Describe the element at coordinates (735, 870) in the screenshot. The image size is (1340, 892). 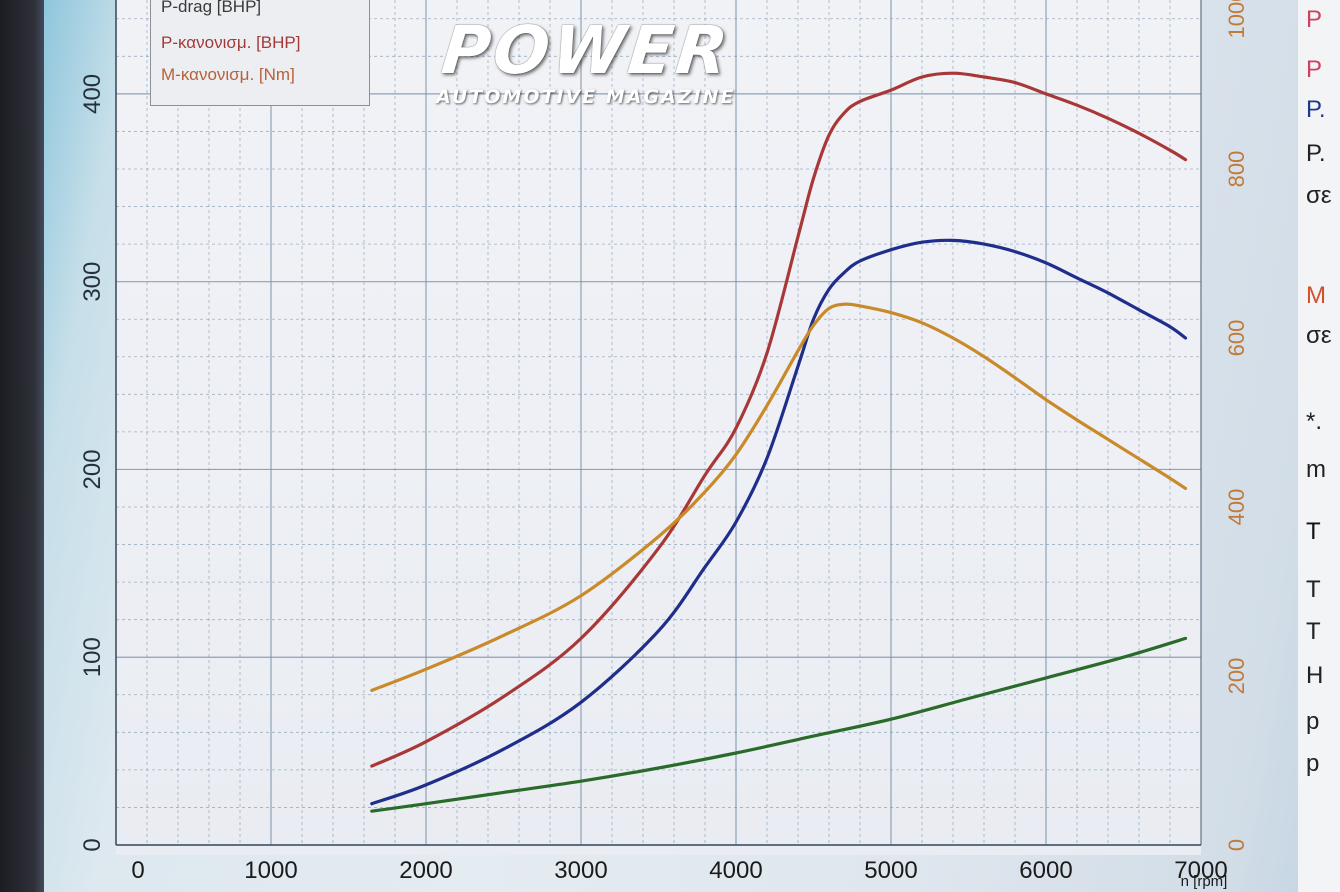
I see `x-tick-label: 4000` at that location.